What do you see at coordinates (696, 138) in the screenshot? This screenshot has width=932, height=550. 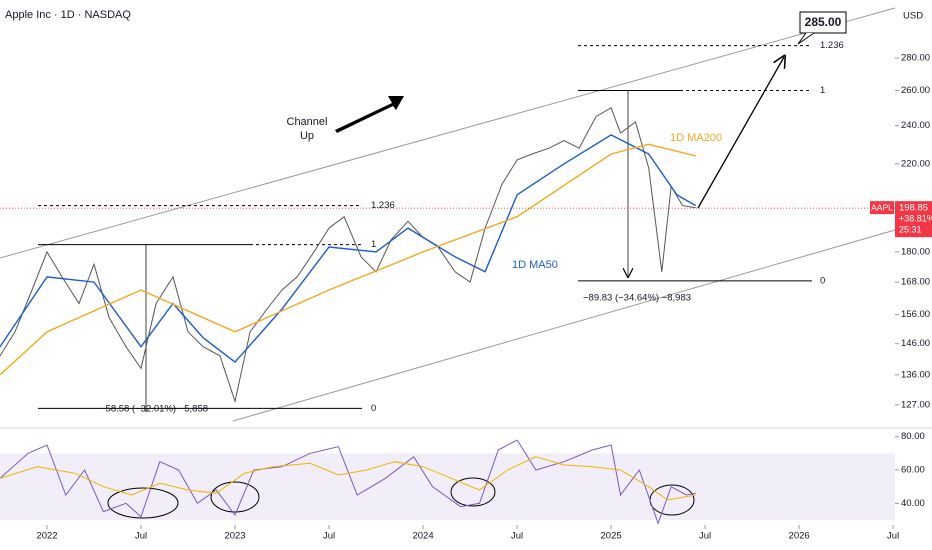 I see `ma200-label: 1D MA200` at bounding box center [696, 138].